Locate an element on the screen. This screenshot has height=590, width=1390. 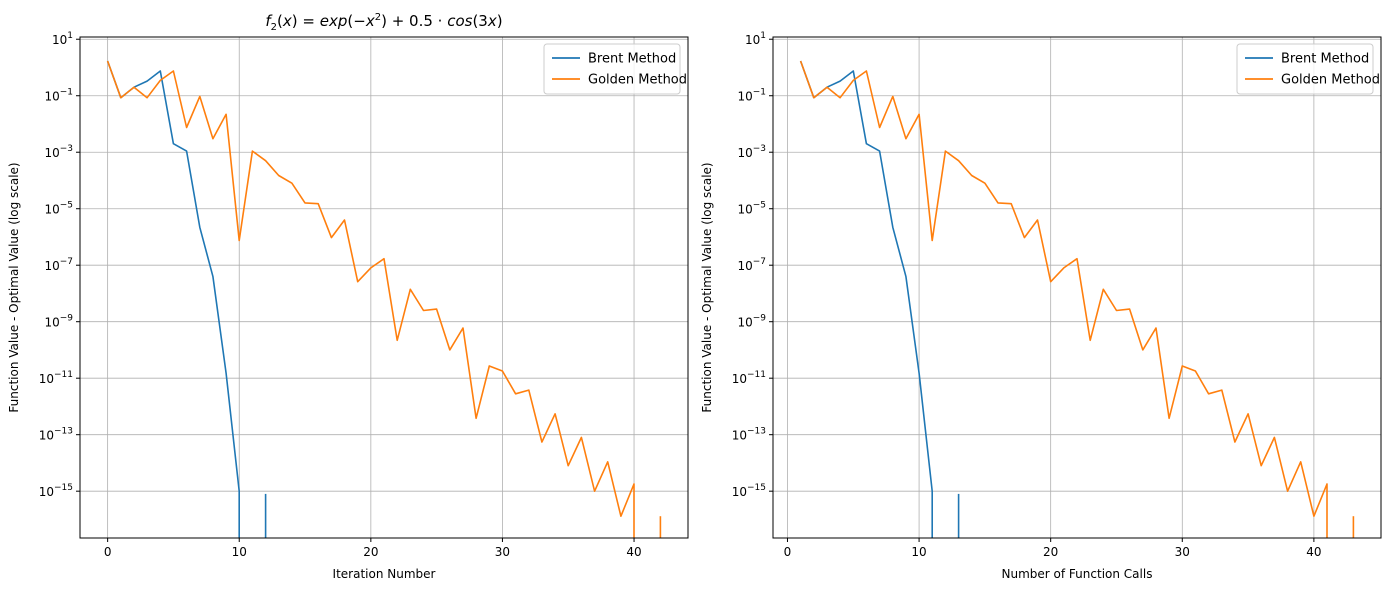
x-axis-label: Iteration Number is located at coordinates (384, 574).